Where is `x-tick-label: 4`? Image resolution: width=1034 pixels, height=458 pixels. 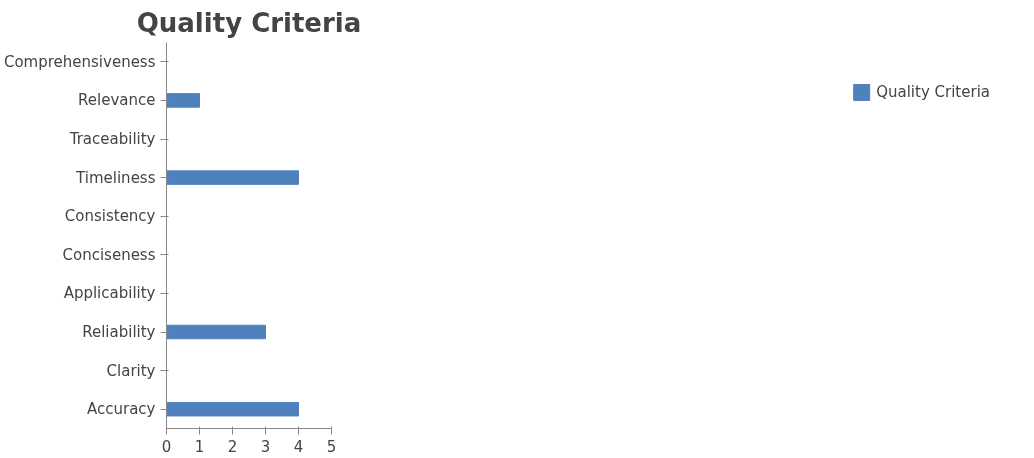 x-tick-label: 4 is located at coordinates (298, 446).